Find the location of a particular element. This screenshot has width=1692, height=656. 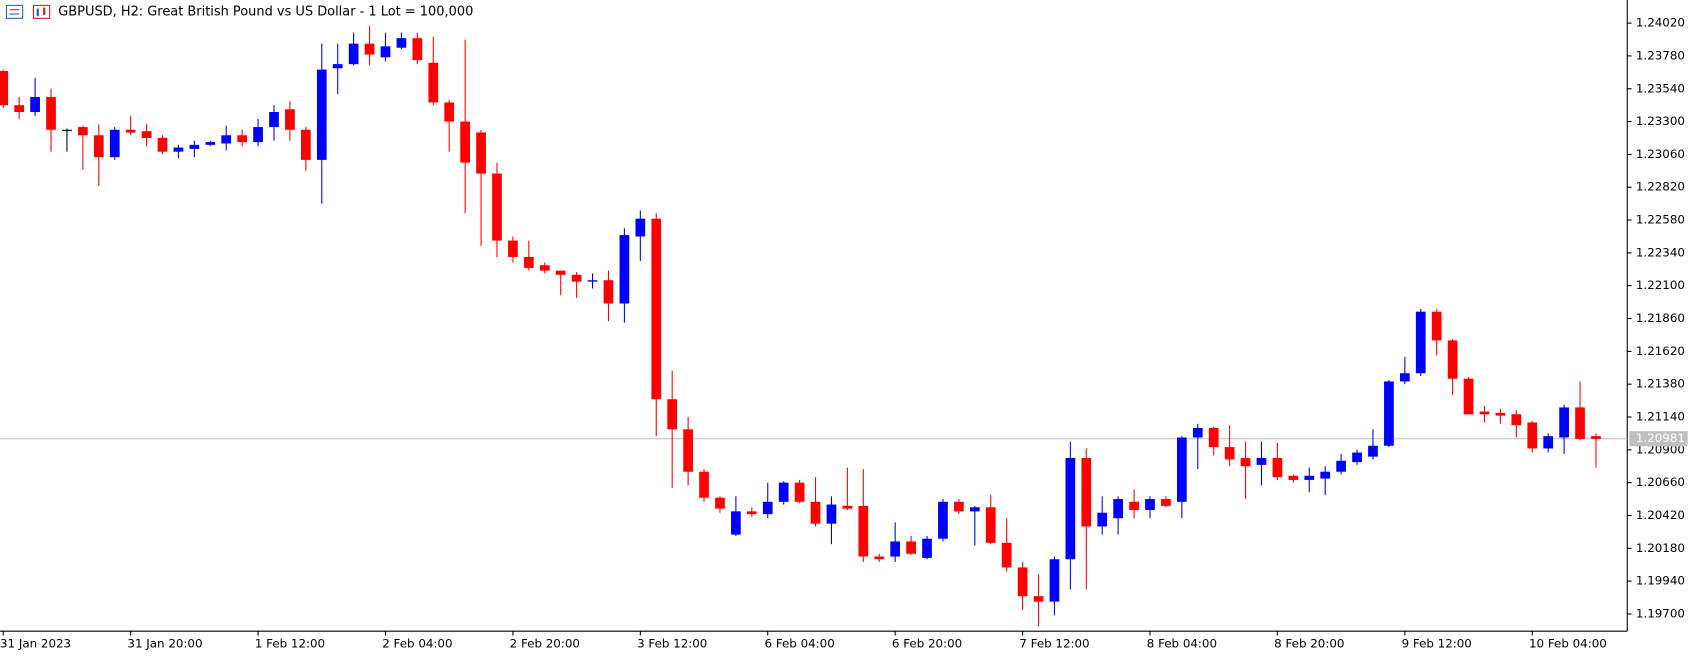

x-tick-label: 6 Feb 20:00 is located at coordinates (927, 644).